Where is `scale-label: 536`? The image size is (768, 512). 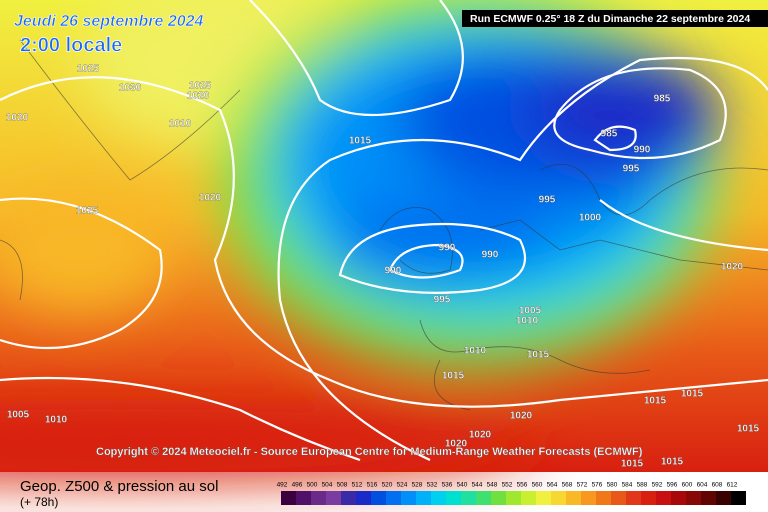
scale-label: 536 is located at coordinates (447, 485).